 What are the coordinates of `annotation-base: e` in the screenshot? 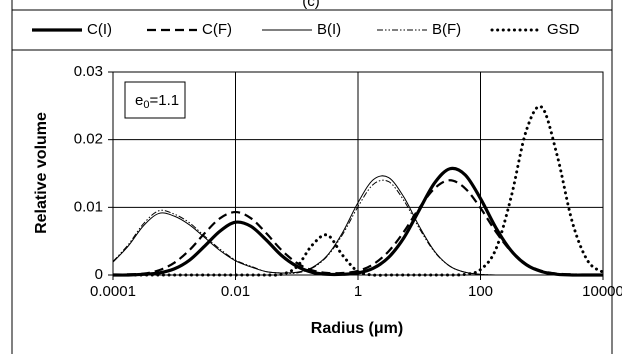 It's located at (139, 100).